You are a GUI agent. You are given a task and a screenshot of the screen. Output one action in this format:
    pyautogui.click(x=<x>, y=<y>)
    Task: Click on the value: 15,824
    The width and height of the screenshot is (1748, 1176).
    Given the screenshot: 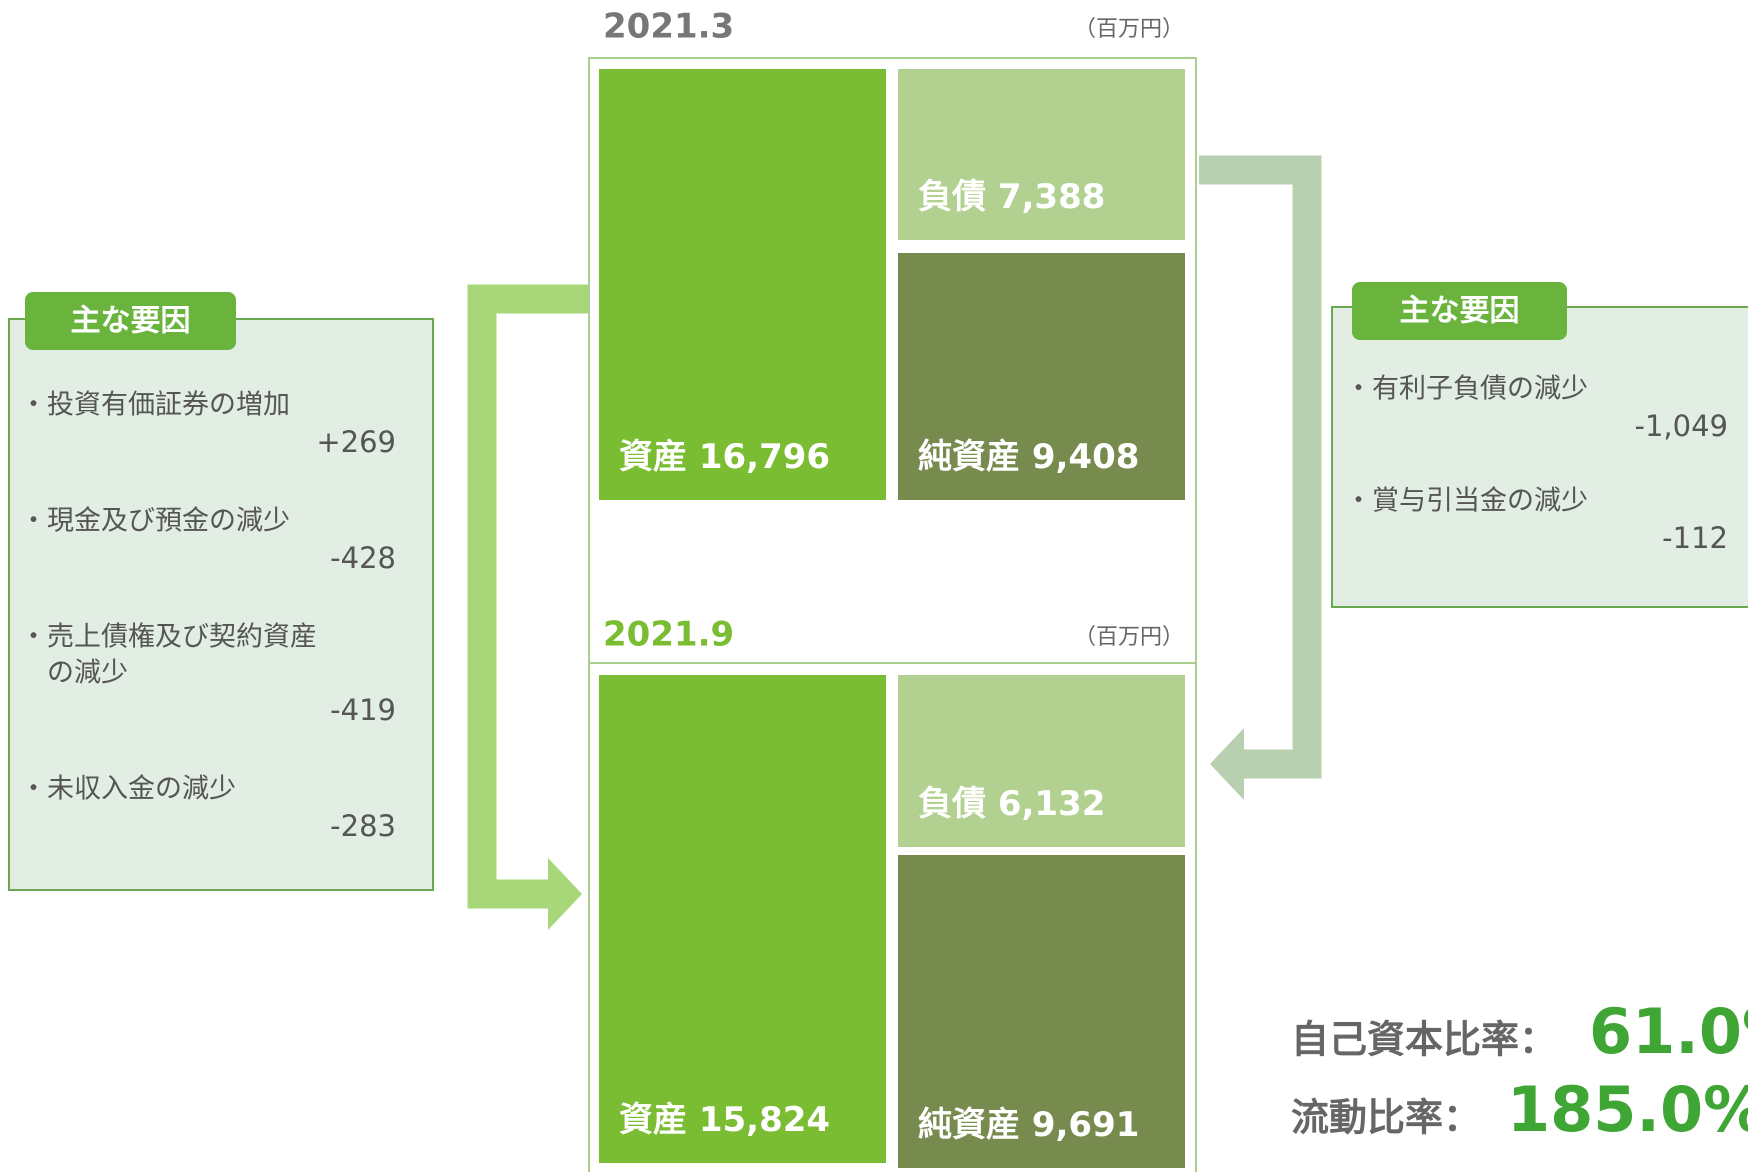 What is the action you would take?
    pyautogui.click(x=764, y=1120)
    